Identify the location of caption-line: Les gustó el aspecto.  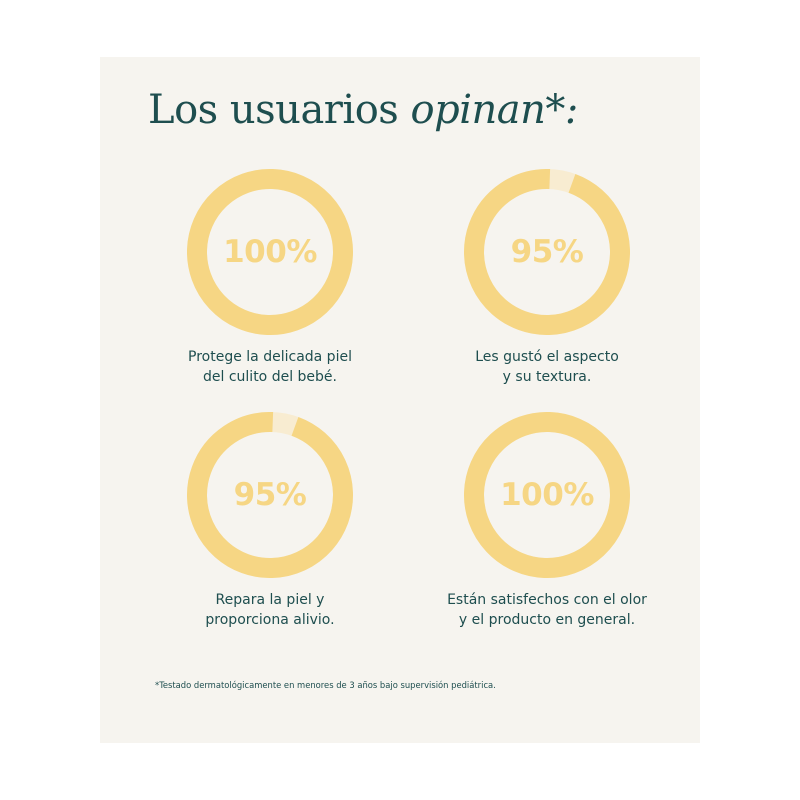
(547, 357).